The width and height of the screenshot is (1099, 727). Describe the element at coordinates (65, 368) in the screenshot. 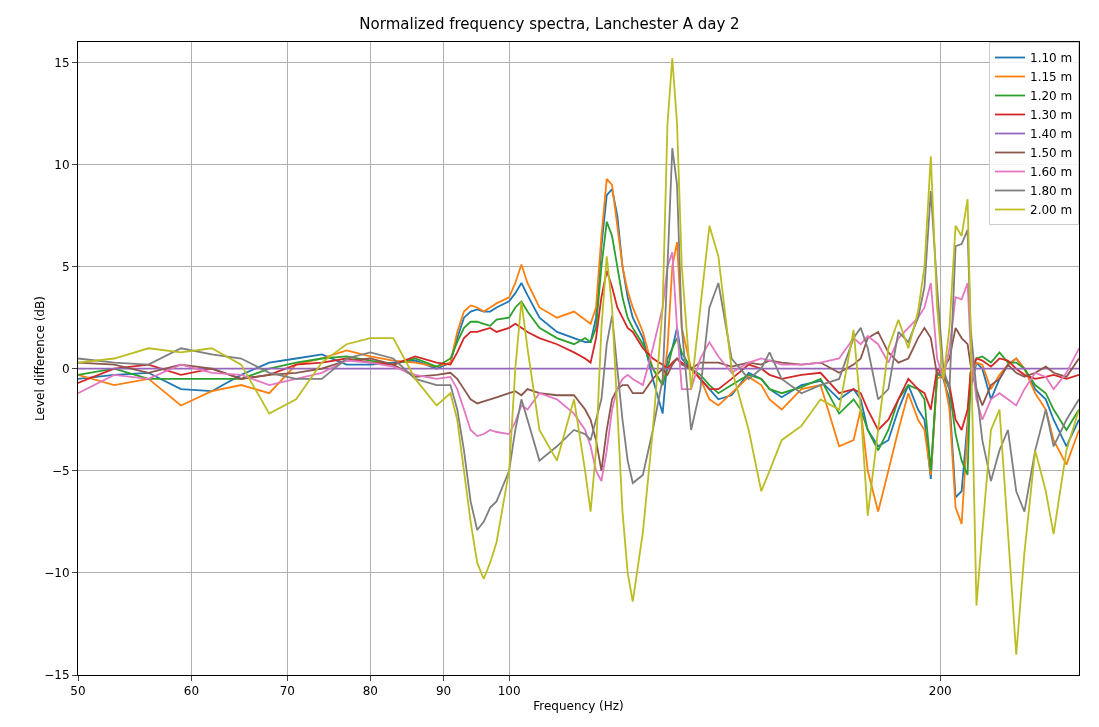

I see `y-tick-label: 0` at that location.